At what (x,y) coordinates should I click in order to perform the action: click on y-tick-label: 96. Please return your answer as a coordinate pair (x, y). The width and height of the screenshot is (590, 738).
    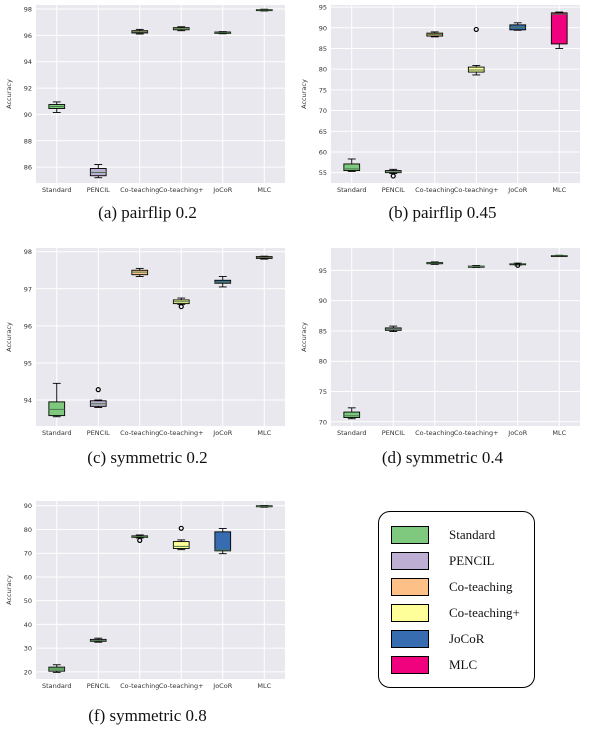
    Looking at the image, I should click on (28, 36).